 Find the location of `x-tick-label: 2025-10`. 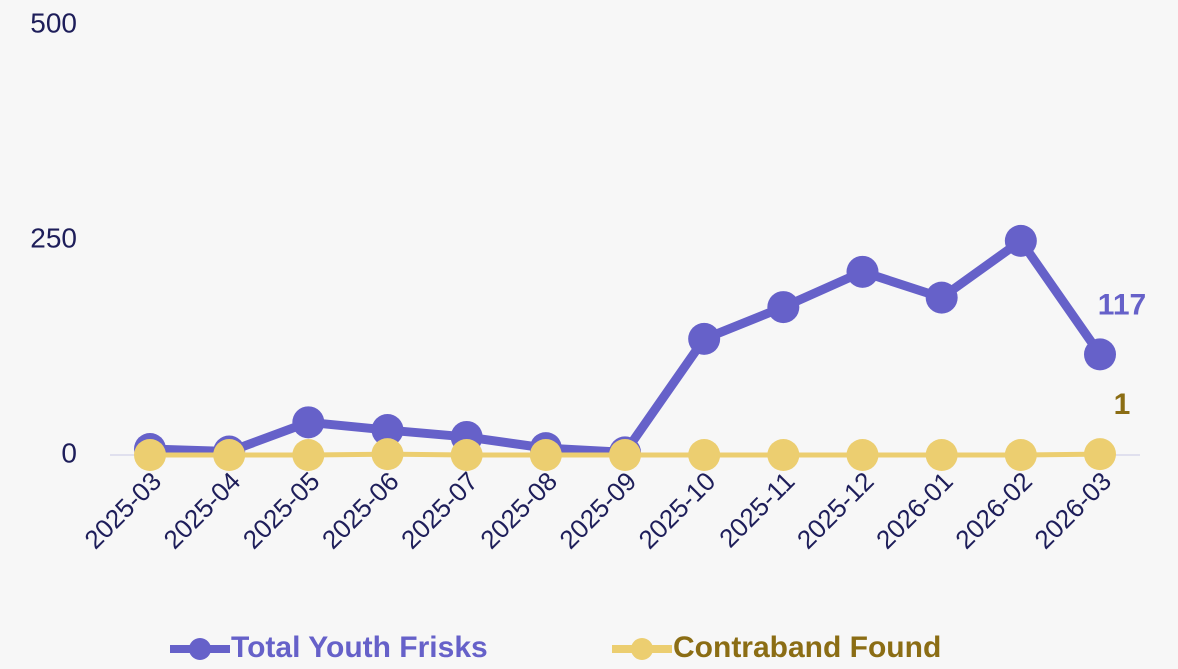

x-tick-label: 2025-10 is located at coordinates (677, 510).